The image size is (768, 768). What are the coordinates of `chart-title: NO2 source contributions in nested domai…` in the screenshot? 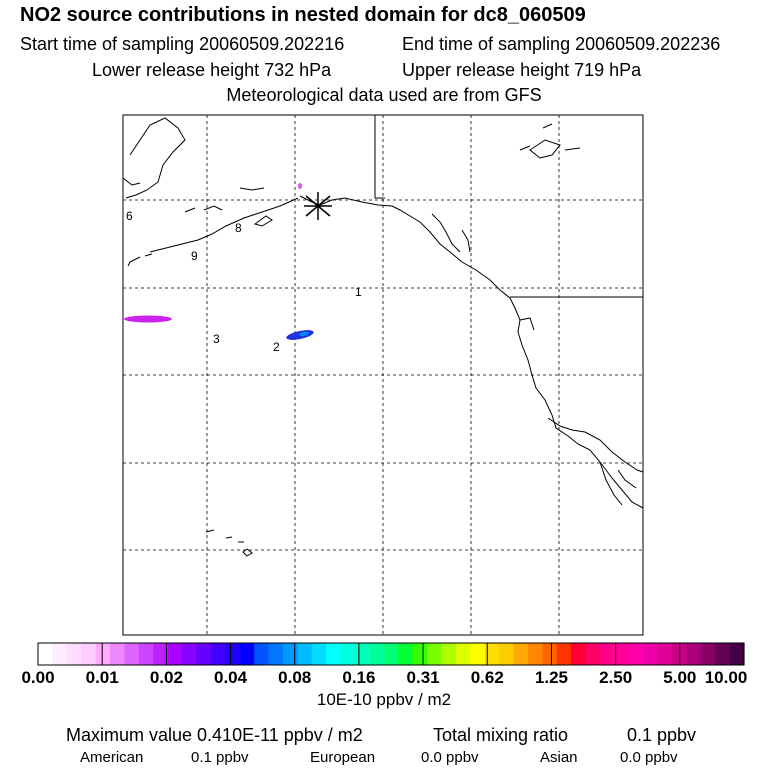 It's located at (303, 15).